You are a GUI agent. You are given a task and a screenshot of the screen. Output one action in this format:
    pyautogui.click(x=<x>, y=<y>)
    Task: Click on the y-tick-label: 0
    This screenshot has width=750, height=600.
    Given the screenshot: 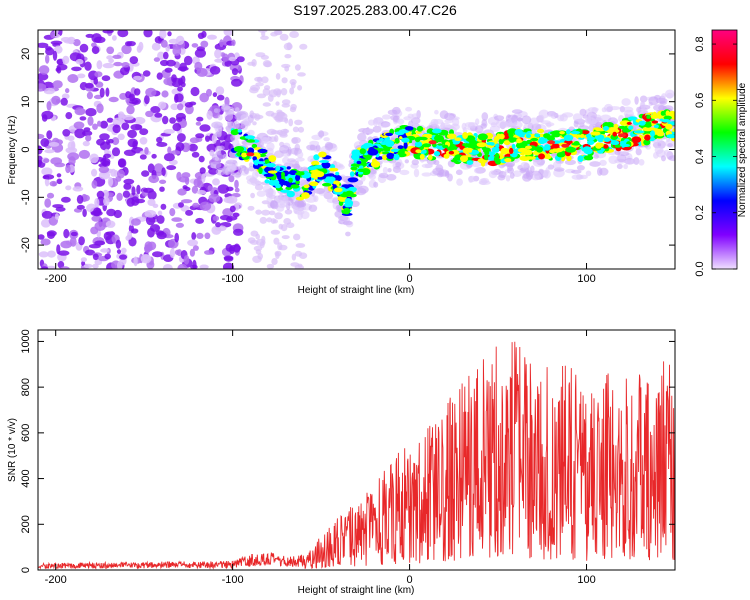 What is the action you would take?
    pyautogui.click(x=26, y=149)
    